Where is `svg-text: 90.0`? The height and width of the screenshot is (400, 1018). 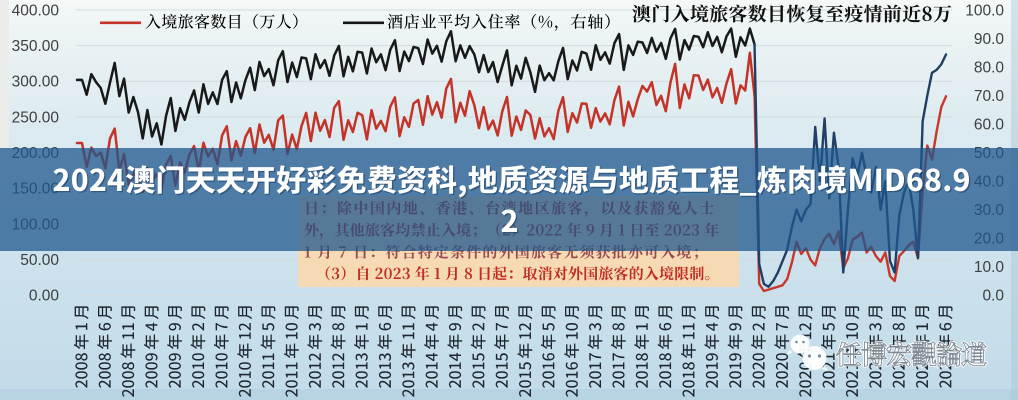
svg-text: 90.0 is located at coordinates (989, 39).